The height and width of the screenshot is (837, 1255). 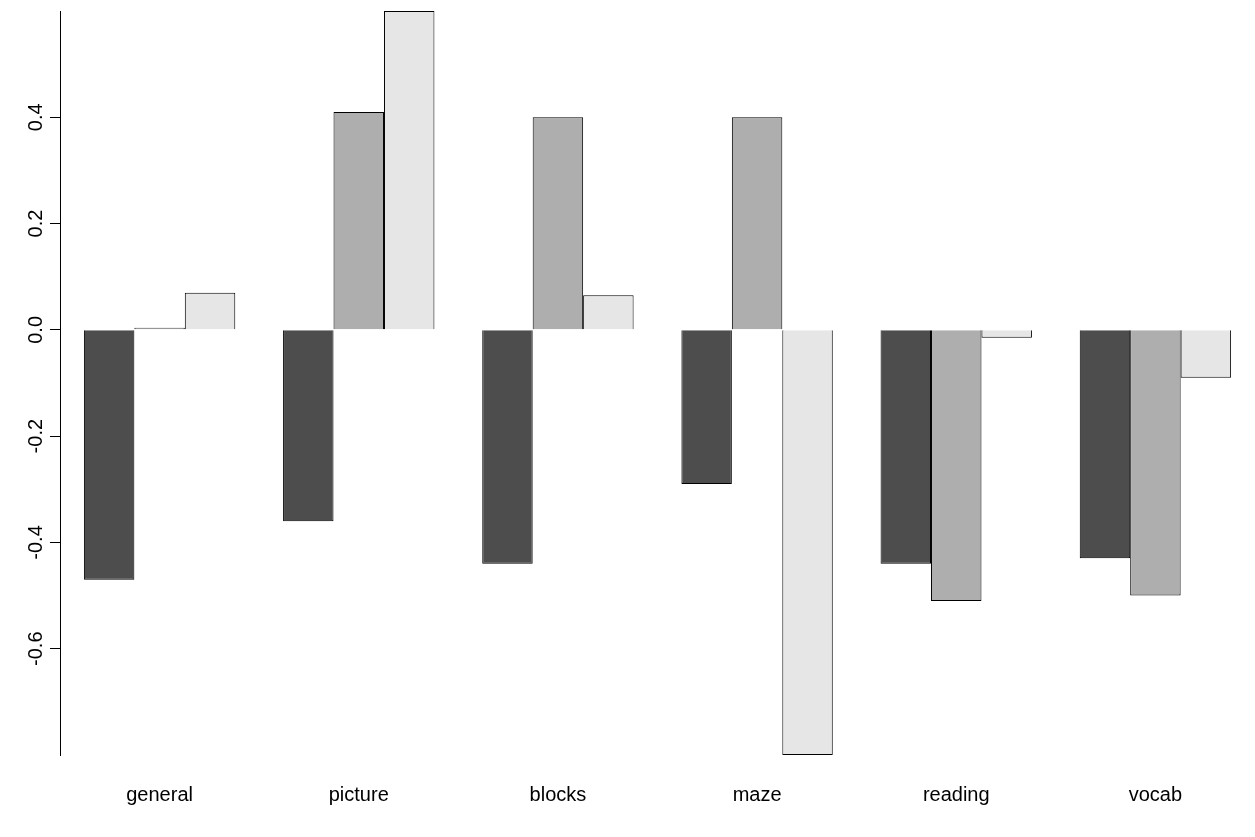 I want to click on x-tick-label: picture, so click(x=358, y=793).